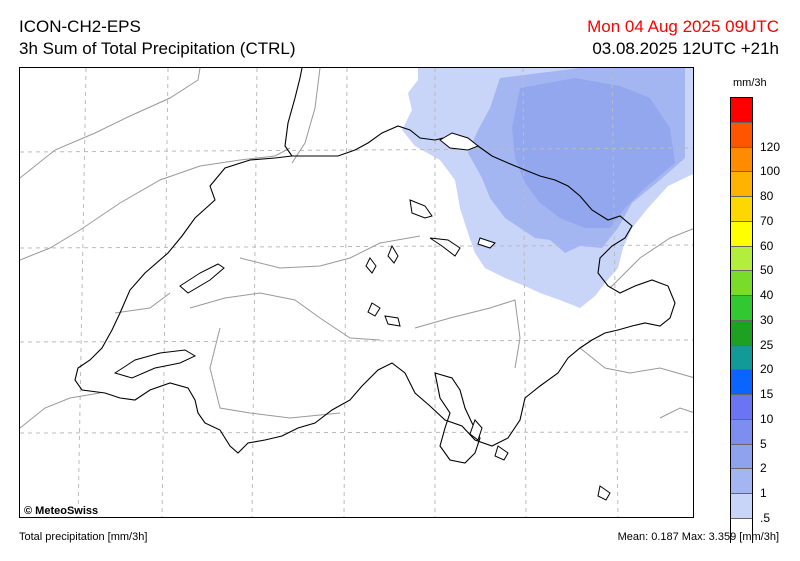 The image size is (800, 561). What do you see at coordinates (698, 537) in the screenshot?
I see `statistics-label: Mean: 0.187 Max: 3.359 [mm/3h]` at bounding box center [698, 537].